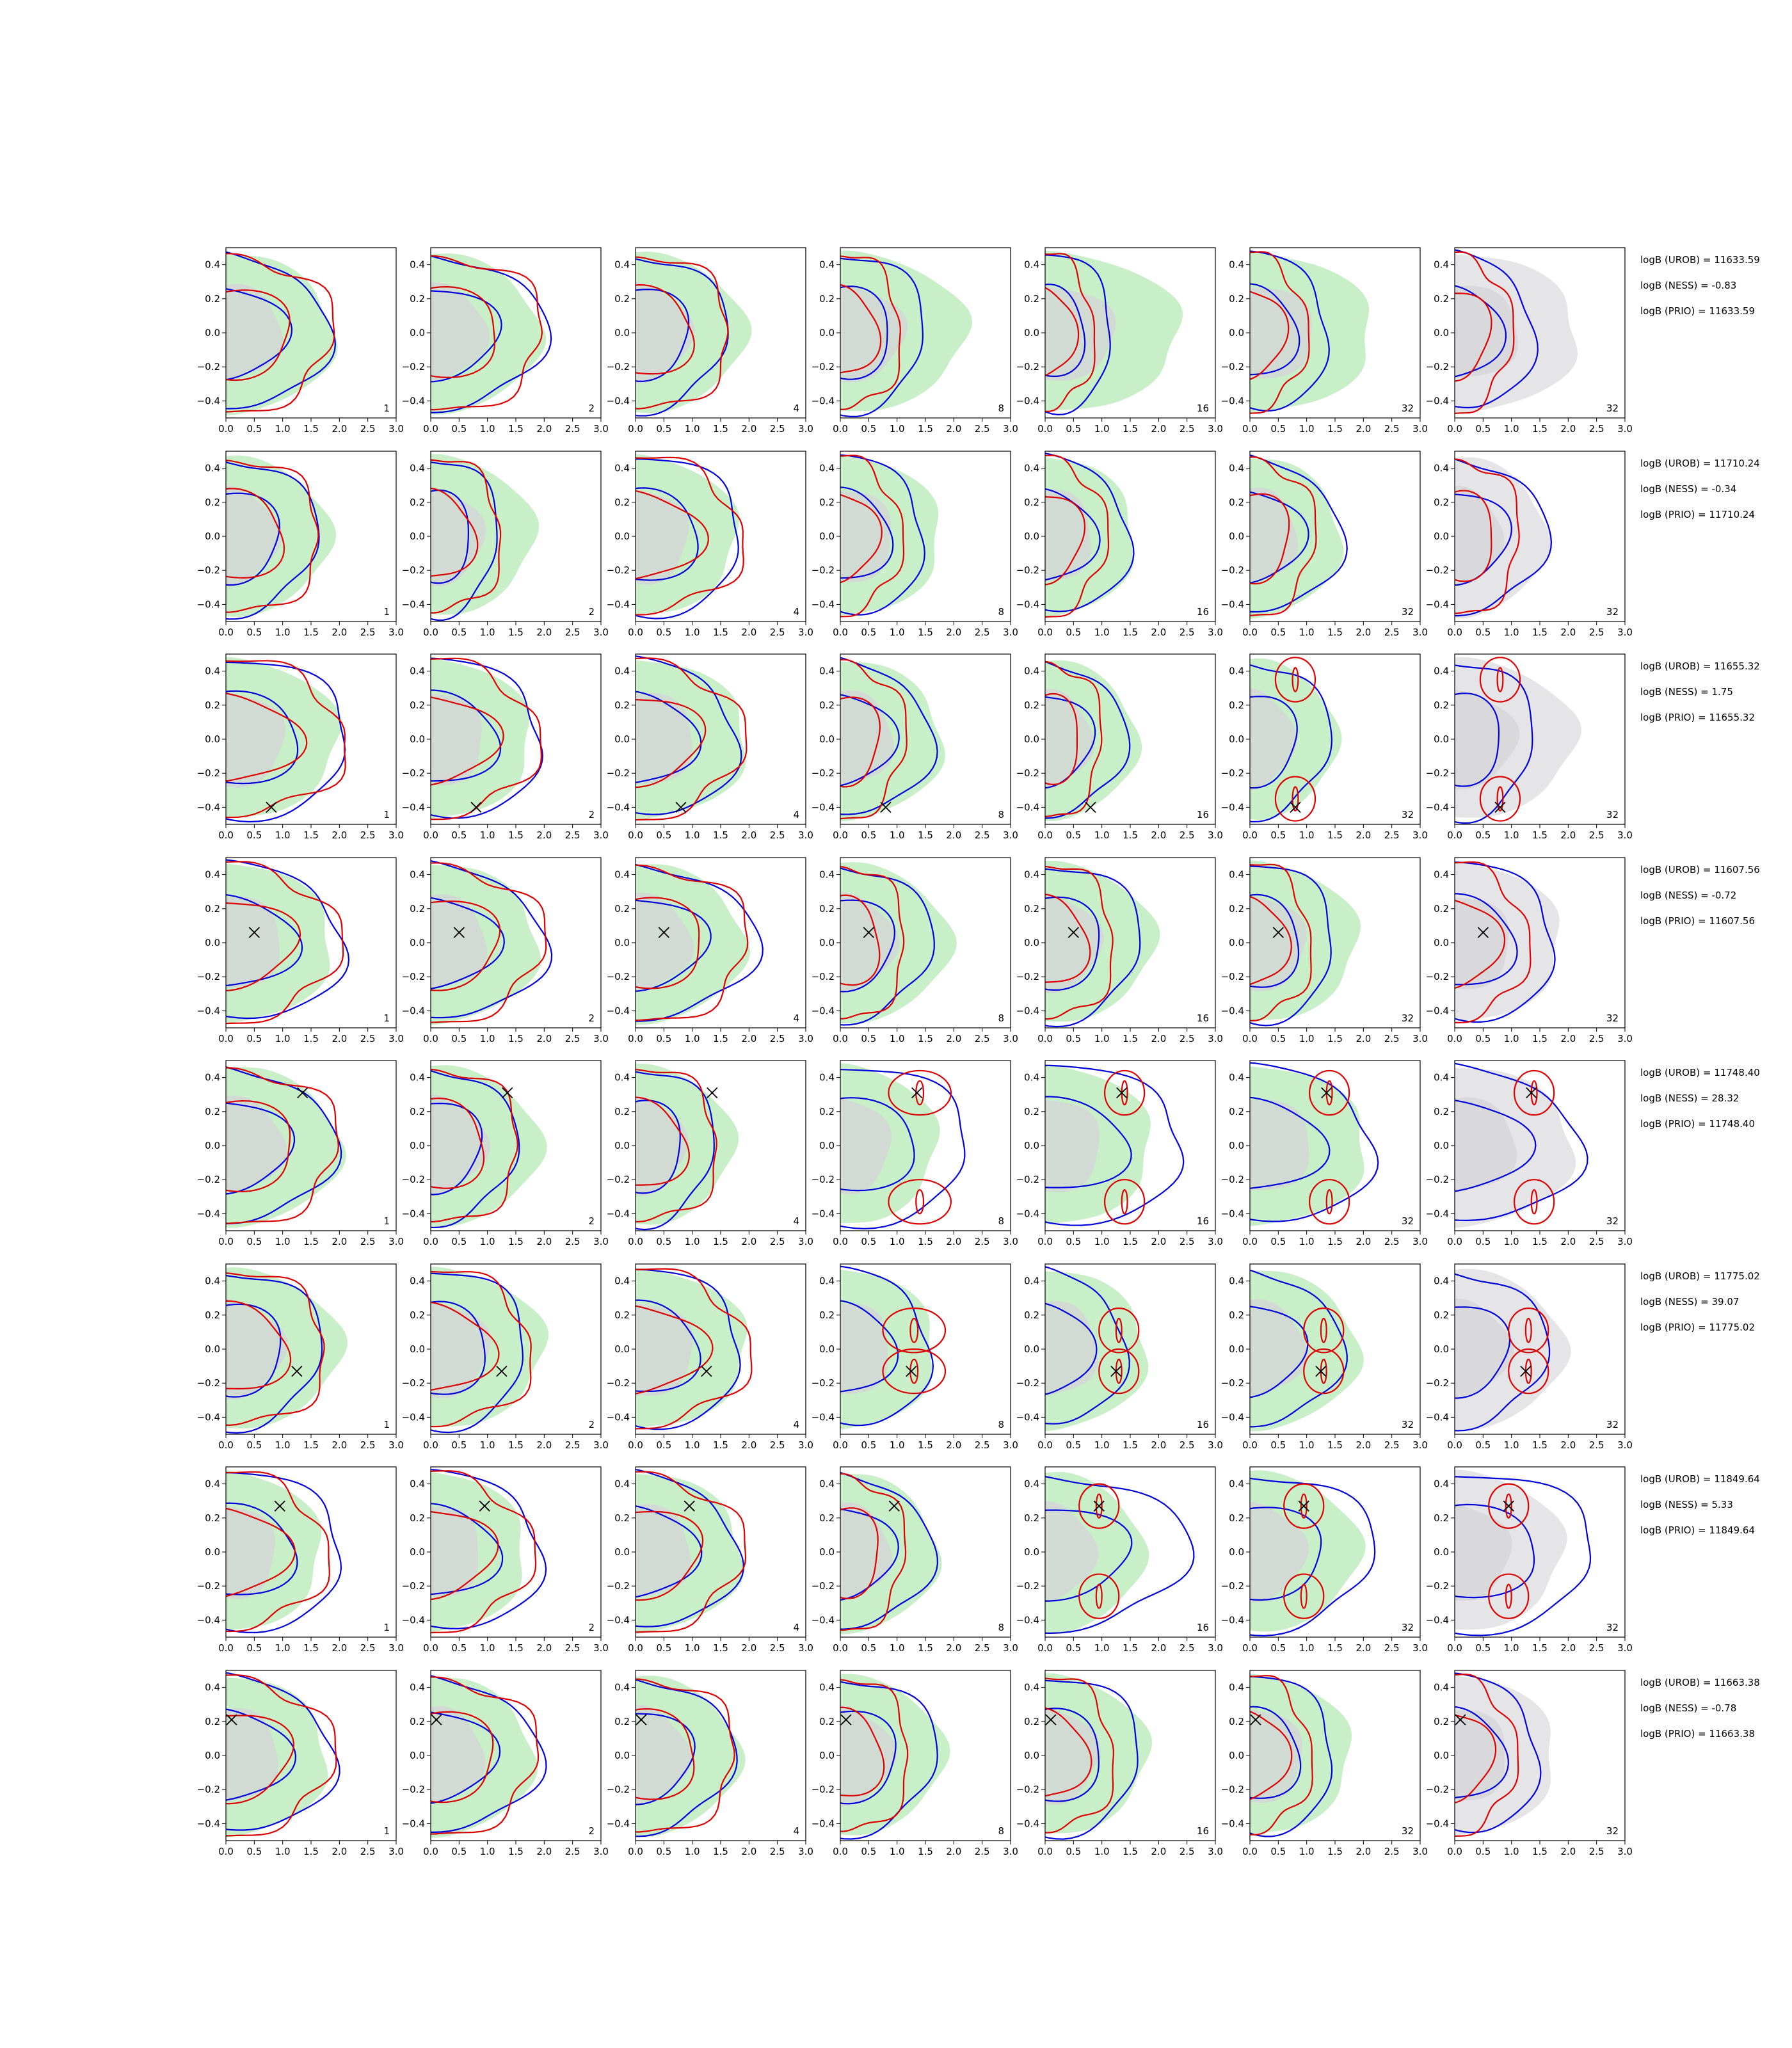 This screenshot has height=2048, width=1792. I want to click on panel-corner-label: 1, so click(386, 408).